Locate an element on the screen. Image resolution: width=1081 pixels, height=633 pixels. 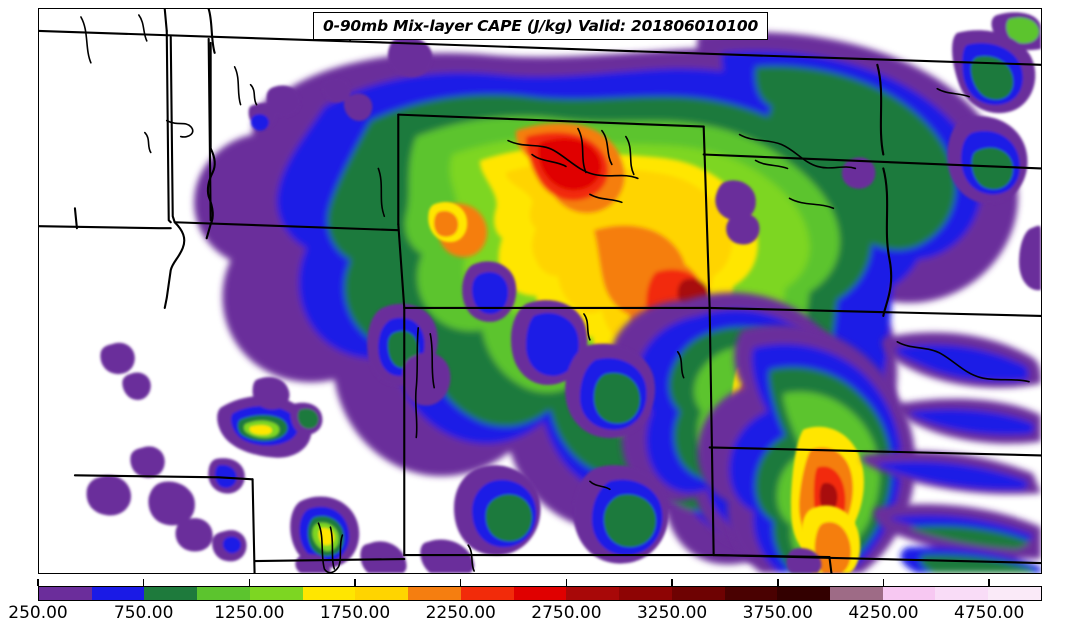
colorbar-tick-label: 3250.00 is located at coordinates (672, 613).